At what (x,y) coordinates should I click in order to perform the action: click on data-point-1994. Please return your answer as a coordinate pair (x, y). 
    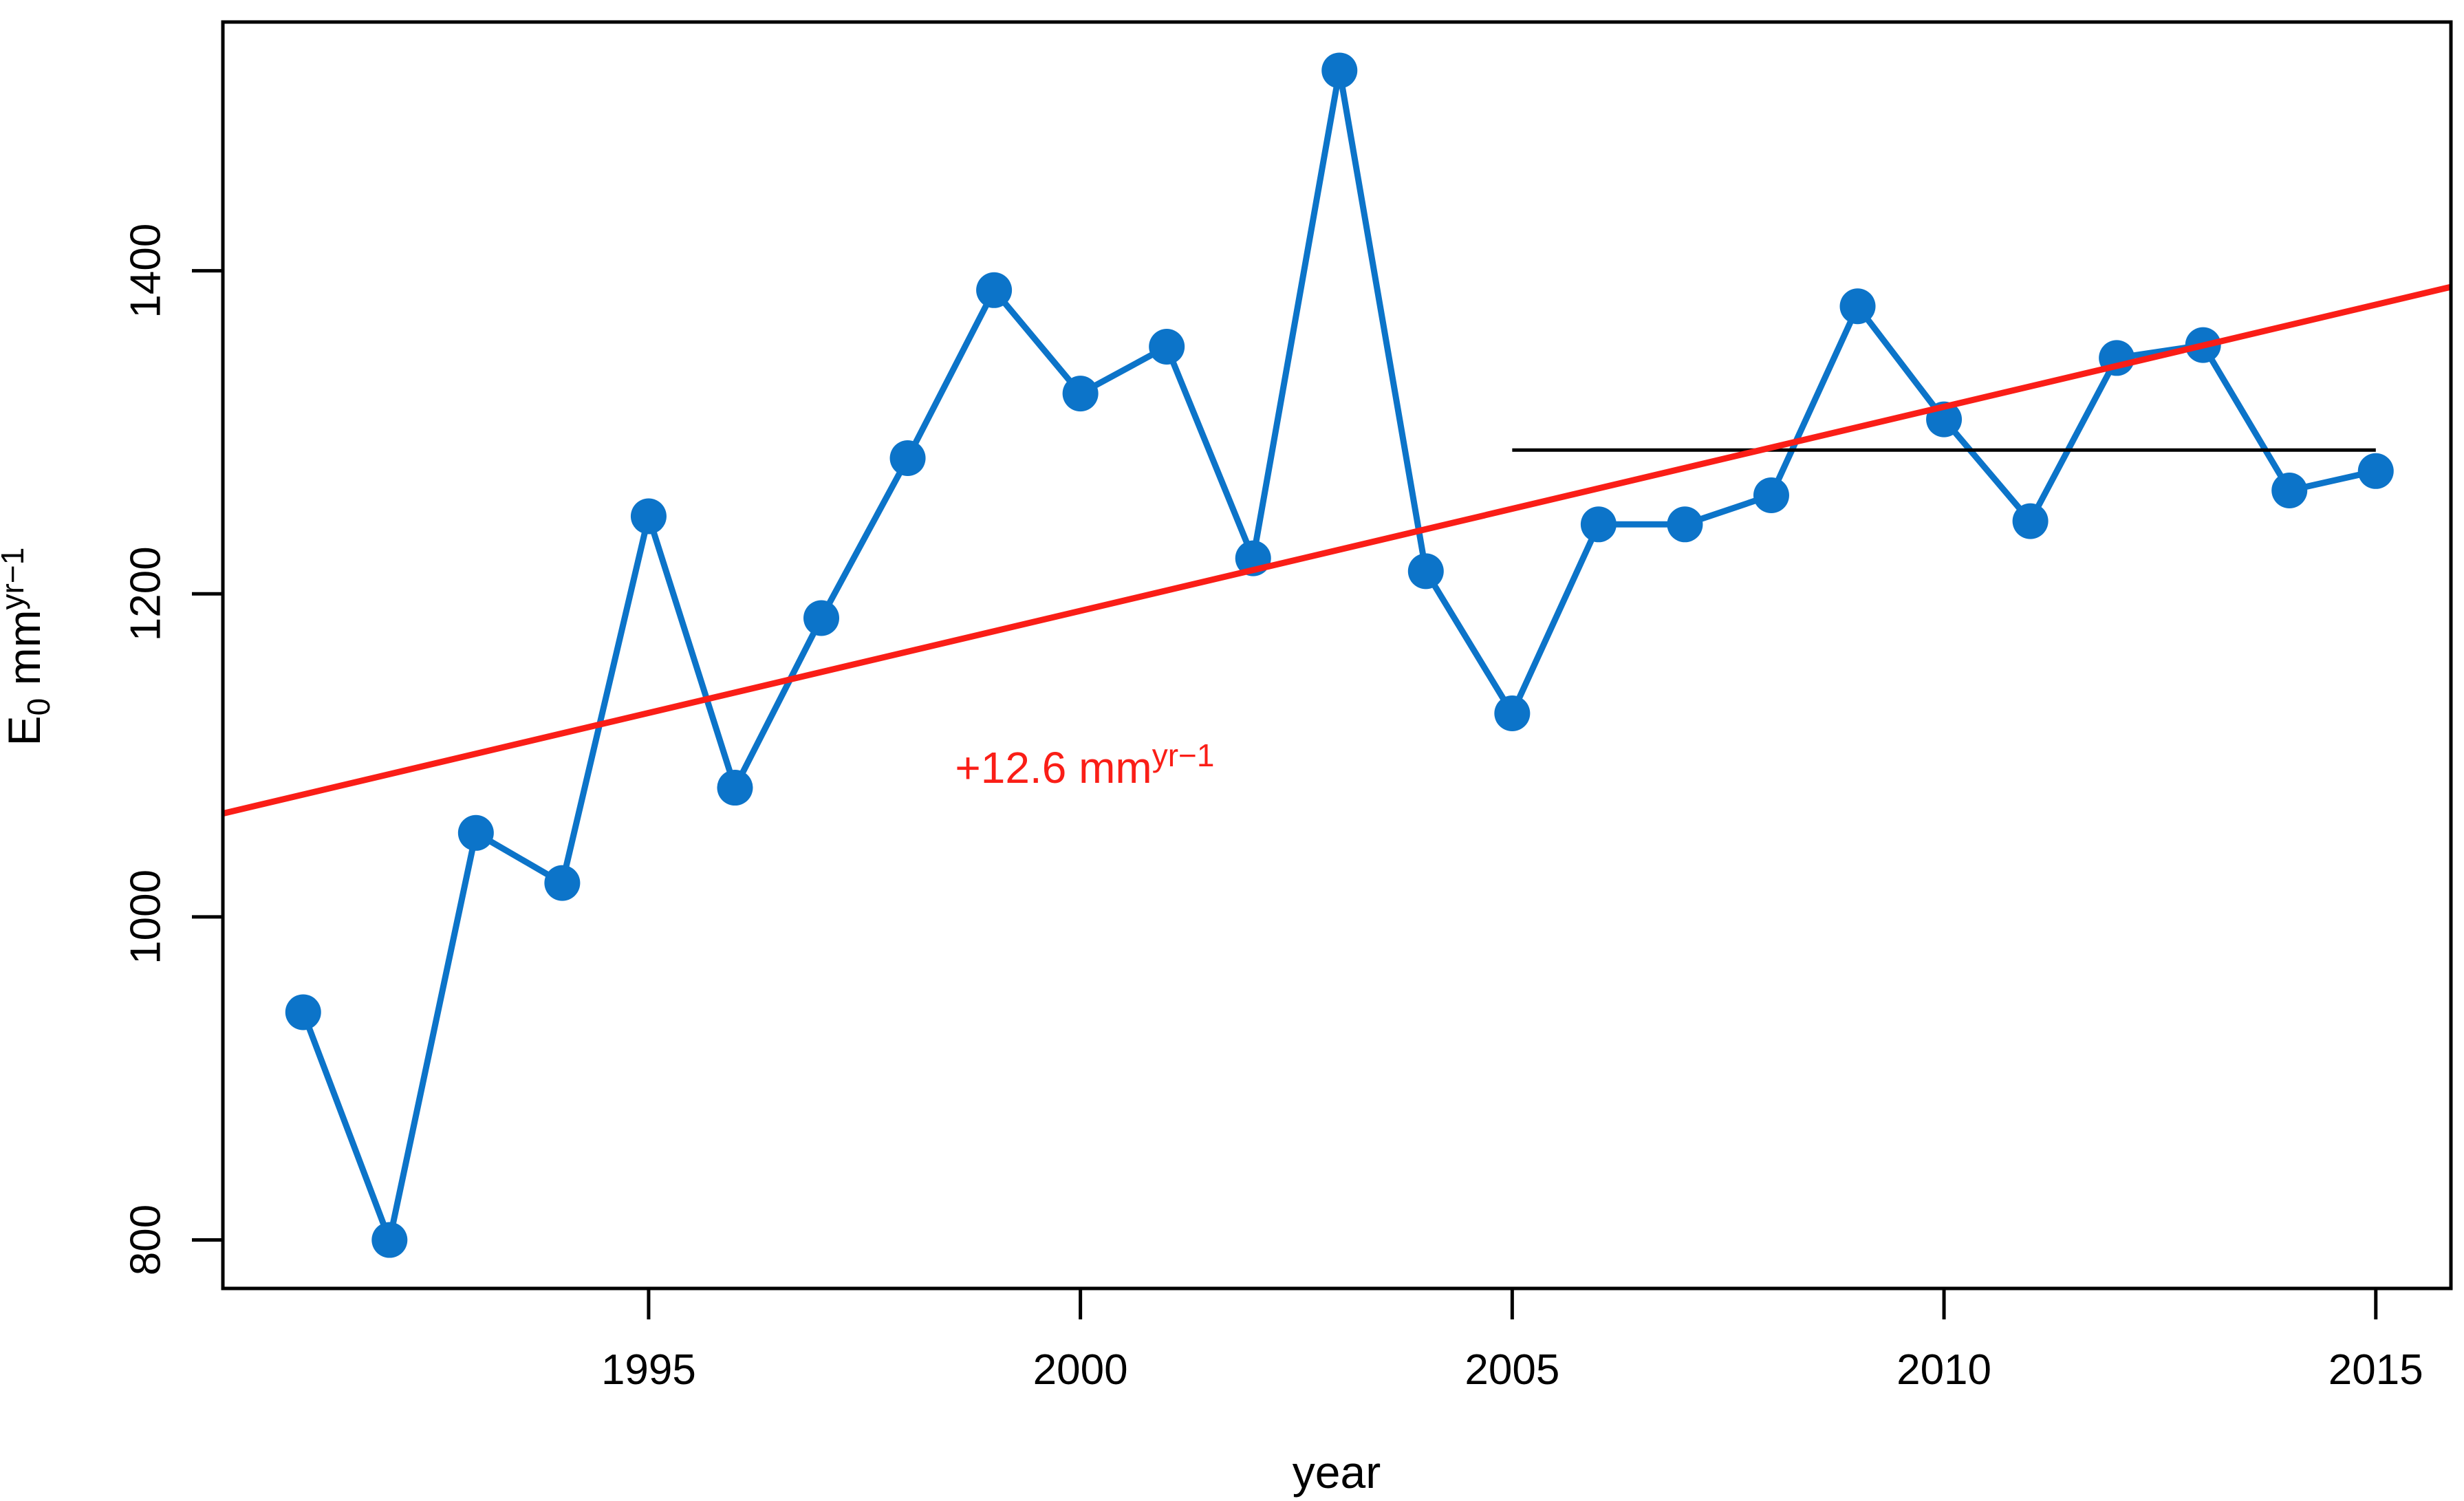
    Looking at the image, I should click on (562, 883).